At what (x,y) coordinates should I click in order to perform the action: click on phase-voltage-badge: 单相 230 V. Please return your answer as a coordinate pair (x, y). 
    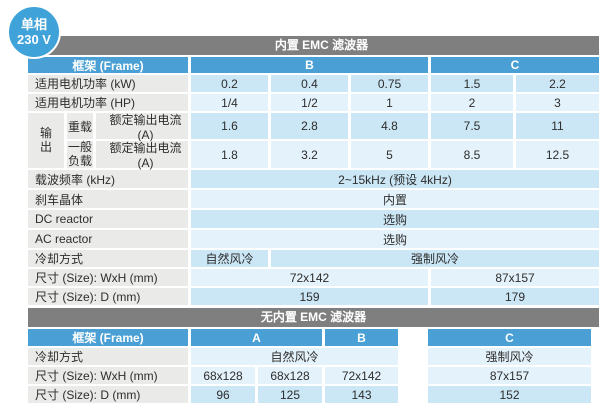
    Looking at the image, I should click on (34, 32).